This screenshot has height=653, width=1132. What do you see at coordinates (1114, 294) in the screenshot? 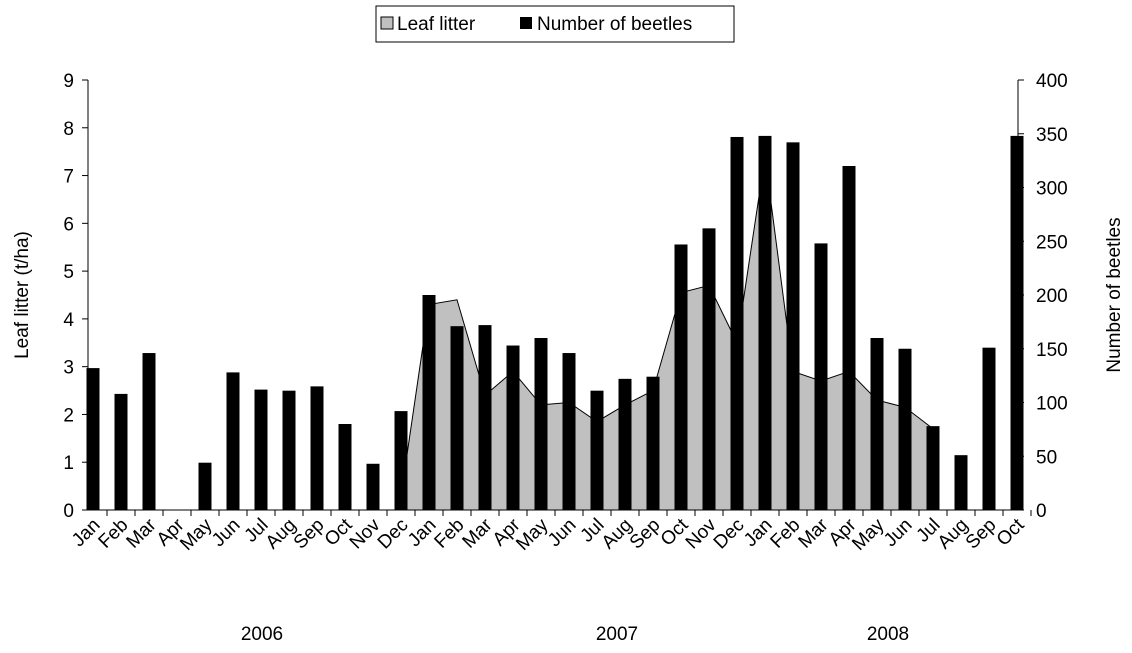
I see `y2-axis-title: Number of beetles` at bounding box center [1114, 294].